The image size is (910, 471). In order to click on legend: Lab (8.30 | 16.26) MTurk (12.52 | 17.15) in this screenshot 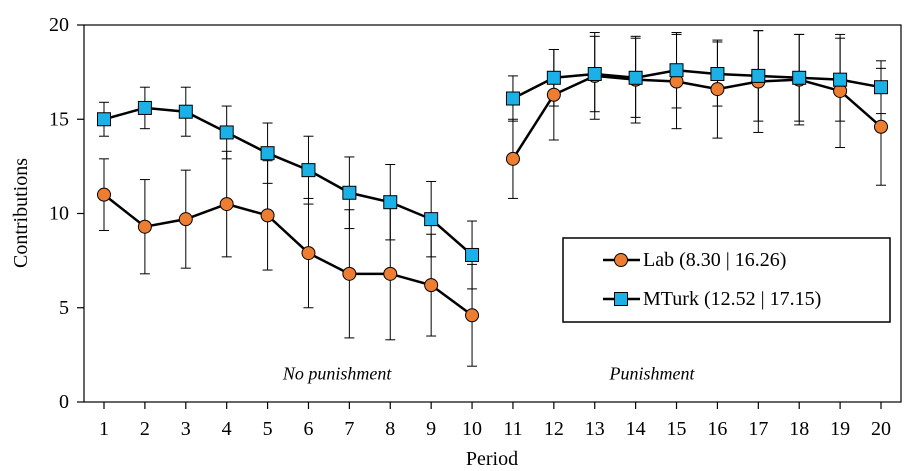, I will do `click(726, 280)`.